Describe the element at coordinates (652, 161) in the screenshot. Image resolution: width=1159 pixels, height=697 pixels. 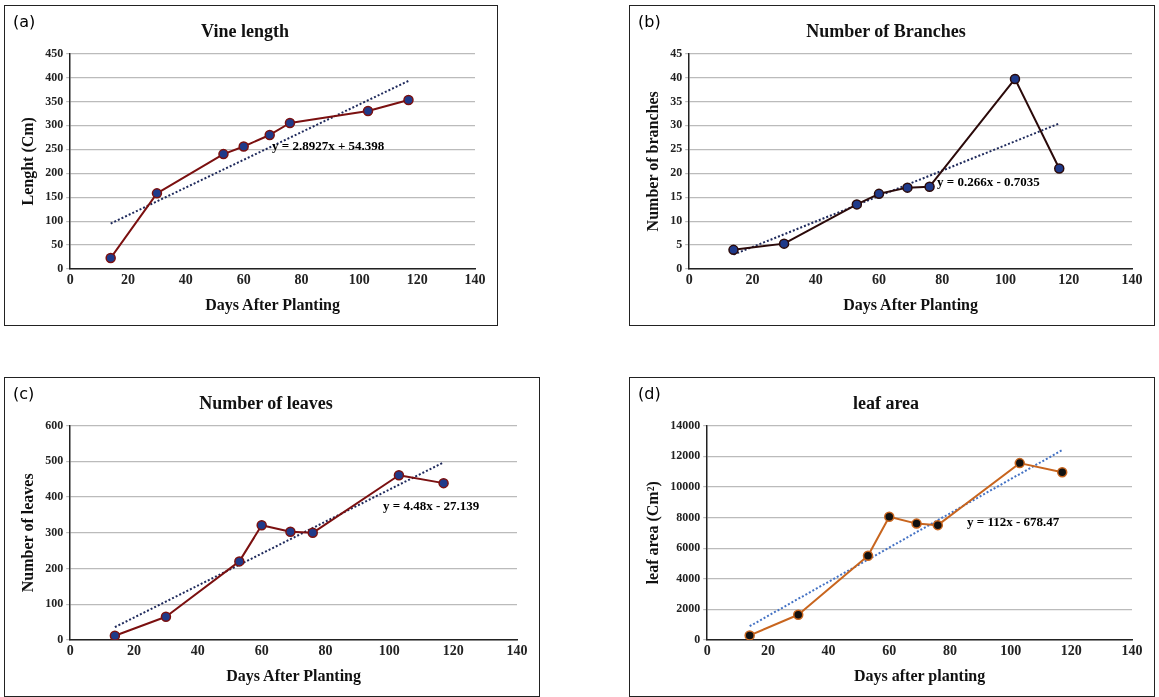
I see `y-axis-title: Number of branches` at that location.